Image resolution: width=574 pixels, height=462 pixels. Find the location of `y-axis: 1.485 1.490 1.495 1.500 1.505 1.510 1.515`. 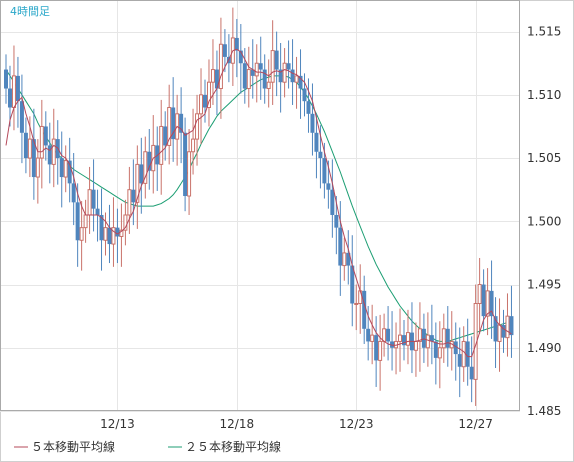

y-axis: 1.485 1.490 1.495 1.500 1.505 1.510 1.515 is located at coordinates (544, 221).